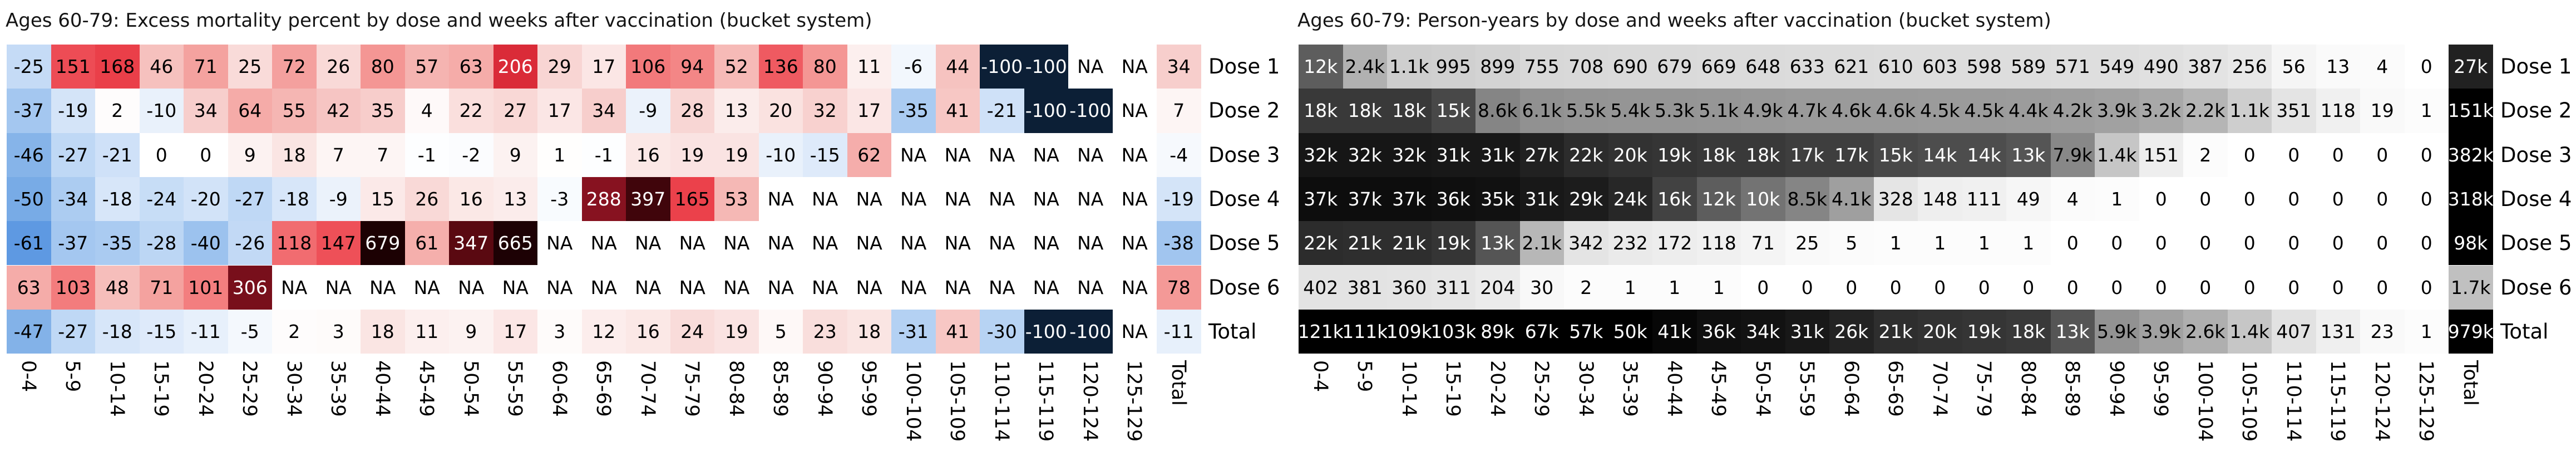 The image size is (2576, 451). I want to click on heatmap-cell: 17, so click(604, 67).